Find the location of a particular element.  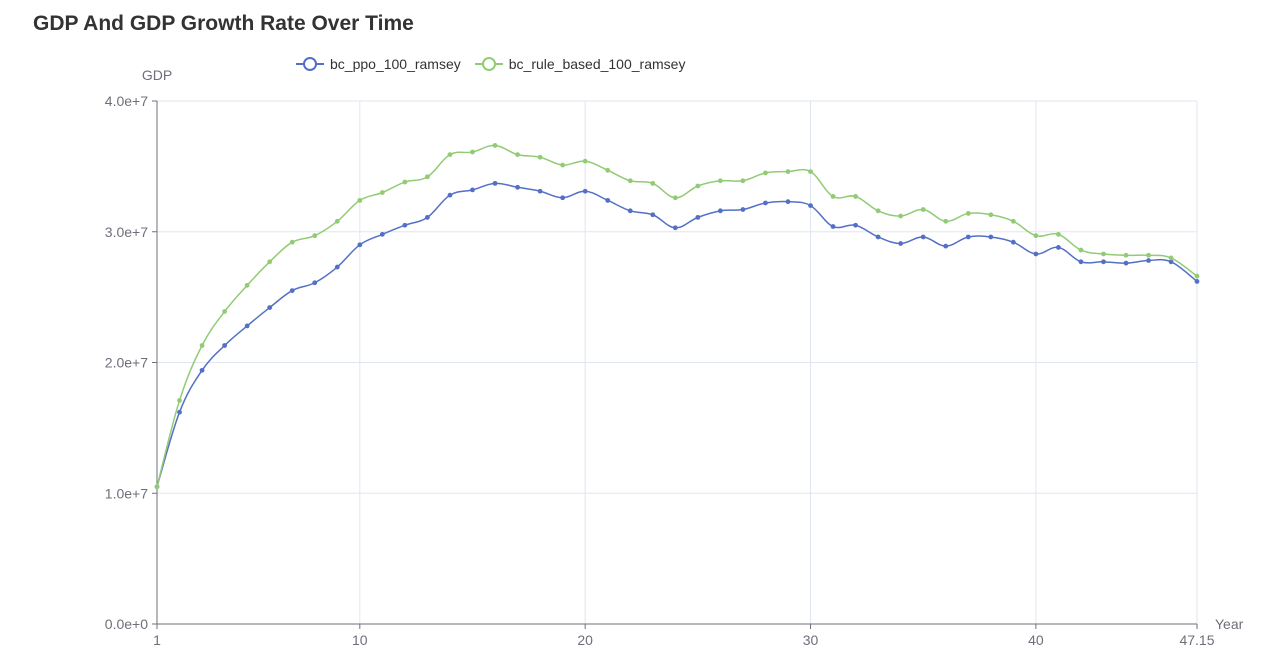

y-tick-label: 2.0e+7 is located at coordinates (126, 363).